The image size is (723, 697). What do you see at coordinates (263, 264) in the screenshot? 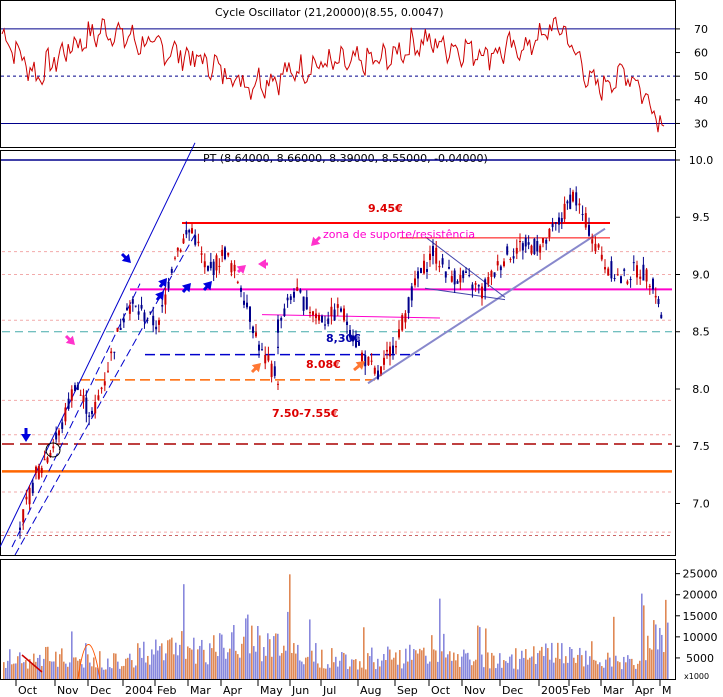
I see `magenta-arrow-icon` at bounding box center [263, 264].